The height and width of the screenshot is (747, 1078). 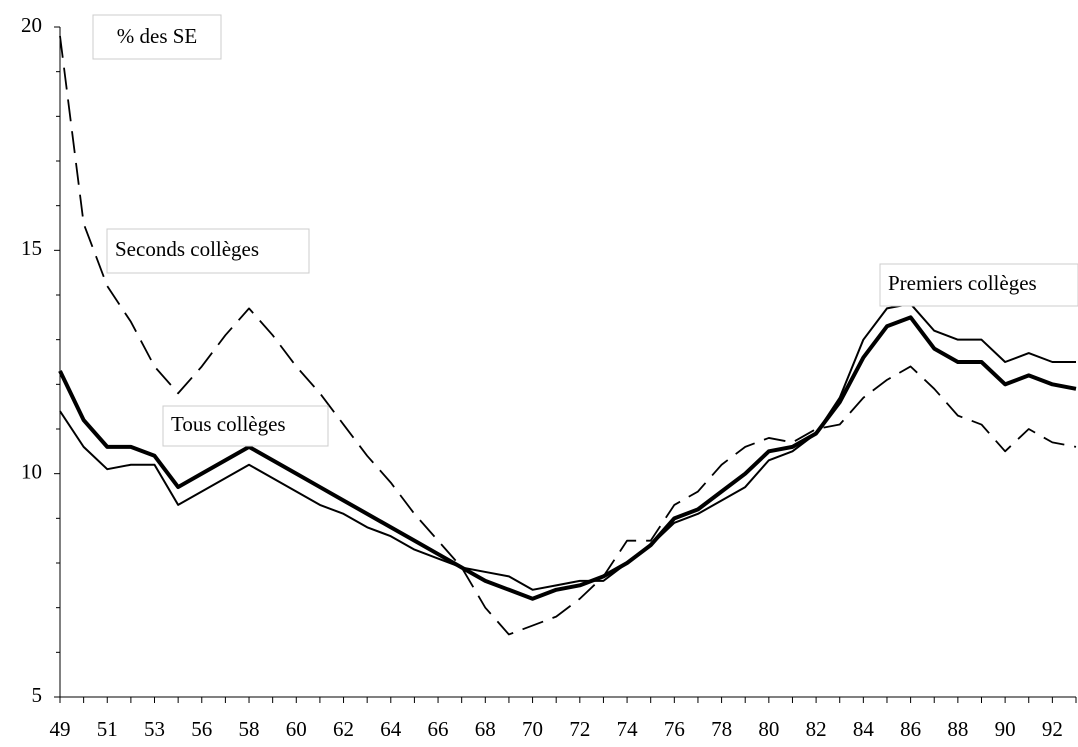 What do you see at coordinates (154, 729) in the screenshot?
I see `x-tick-label: 53` at bounding box center [154, 729].